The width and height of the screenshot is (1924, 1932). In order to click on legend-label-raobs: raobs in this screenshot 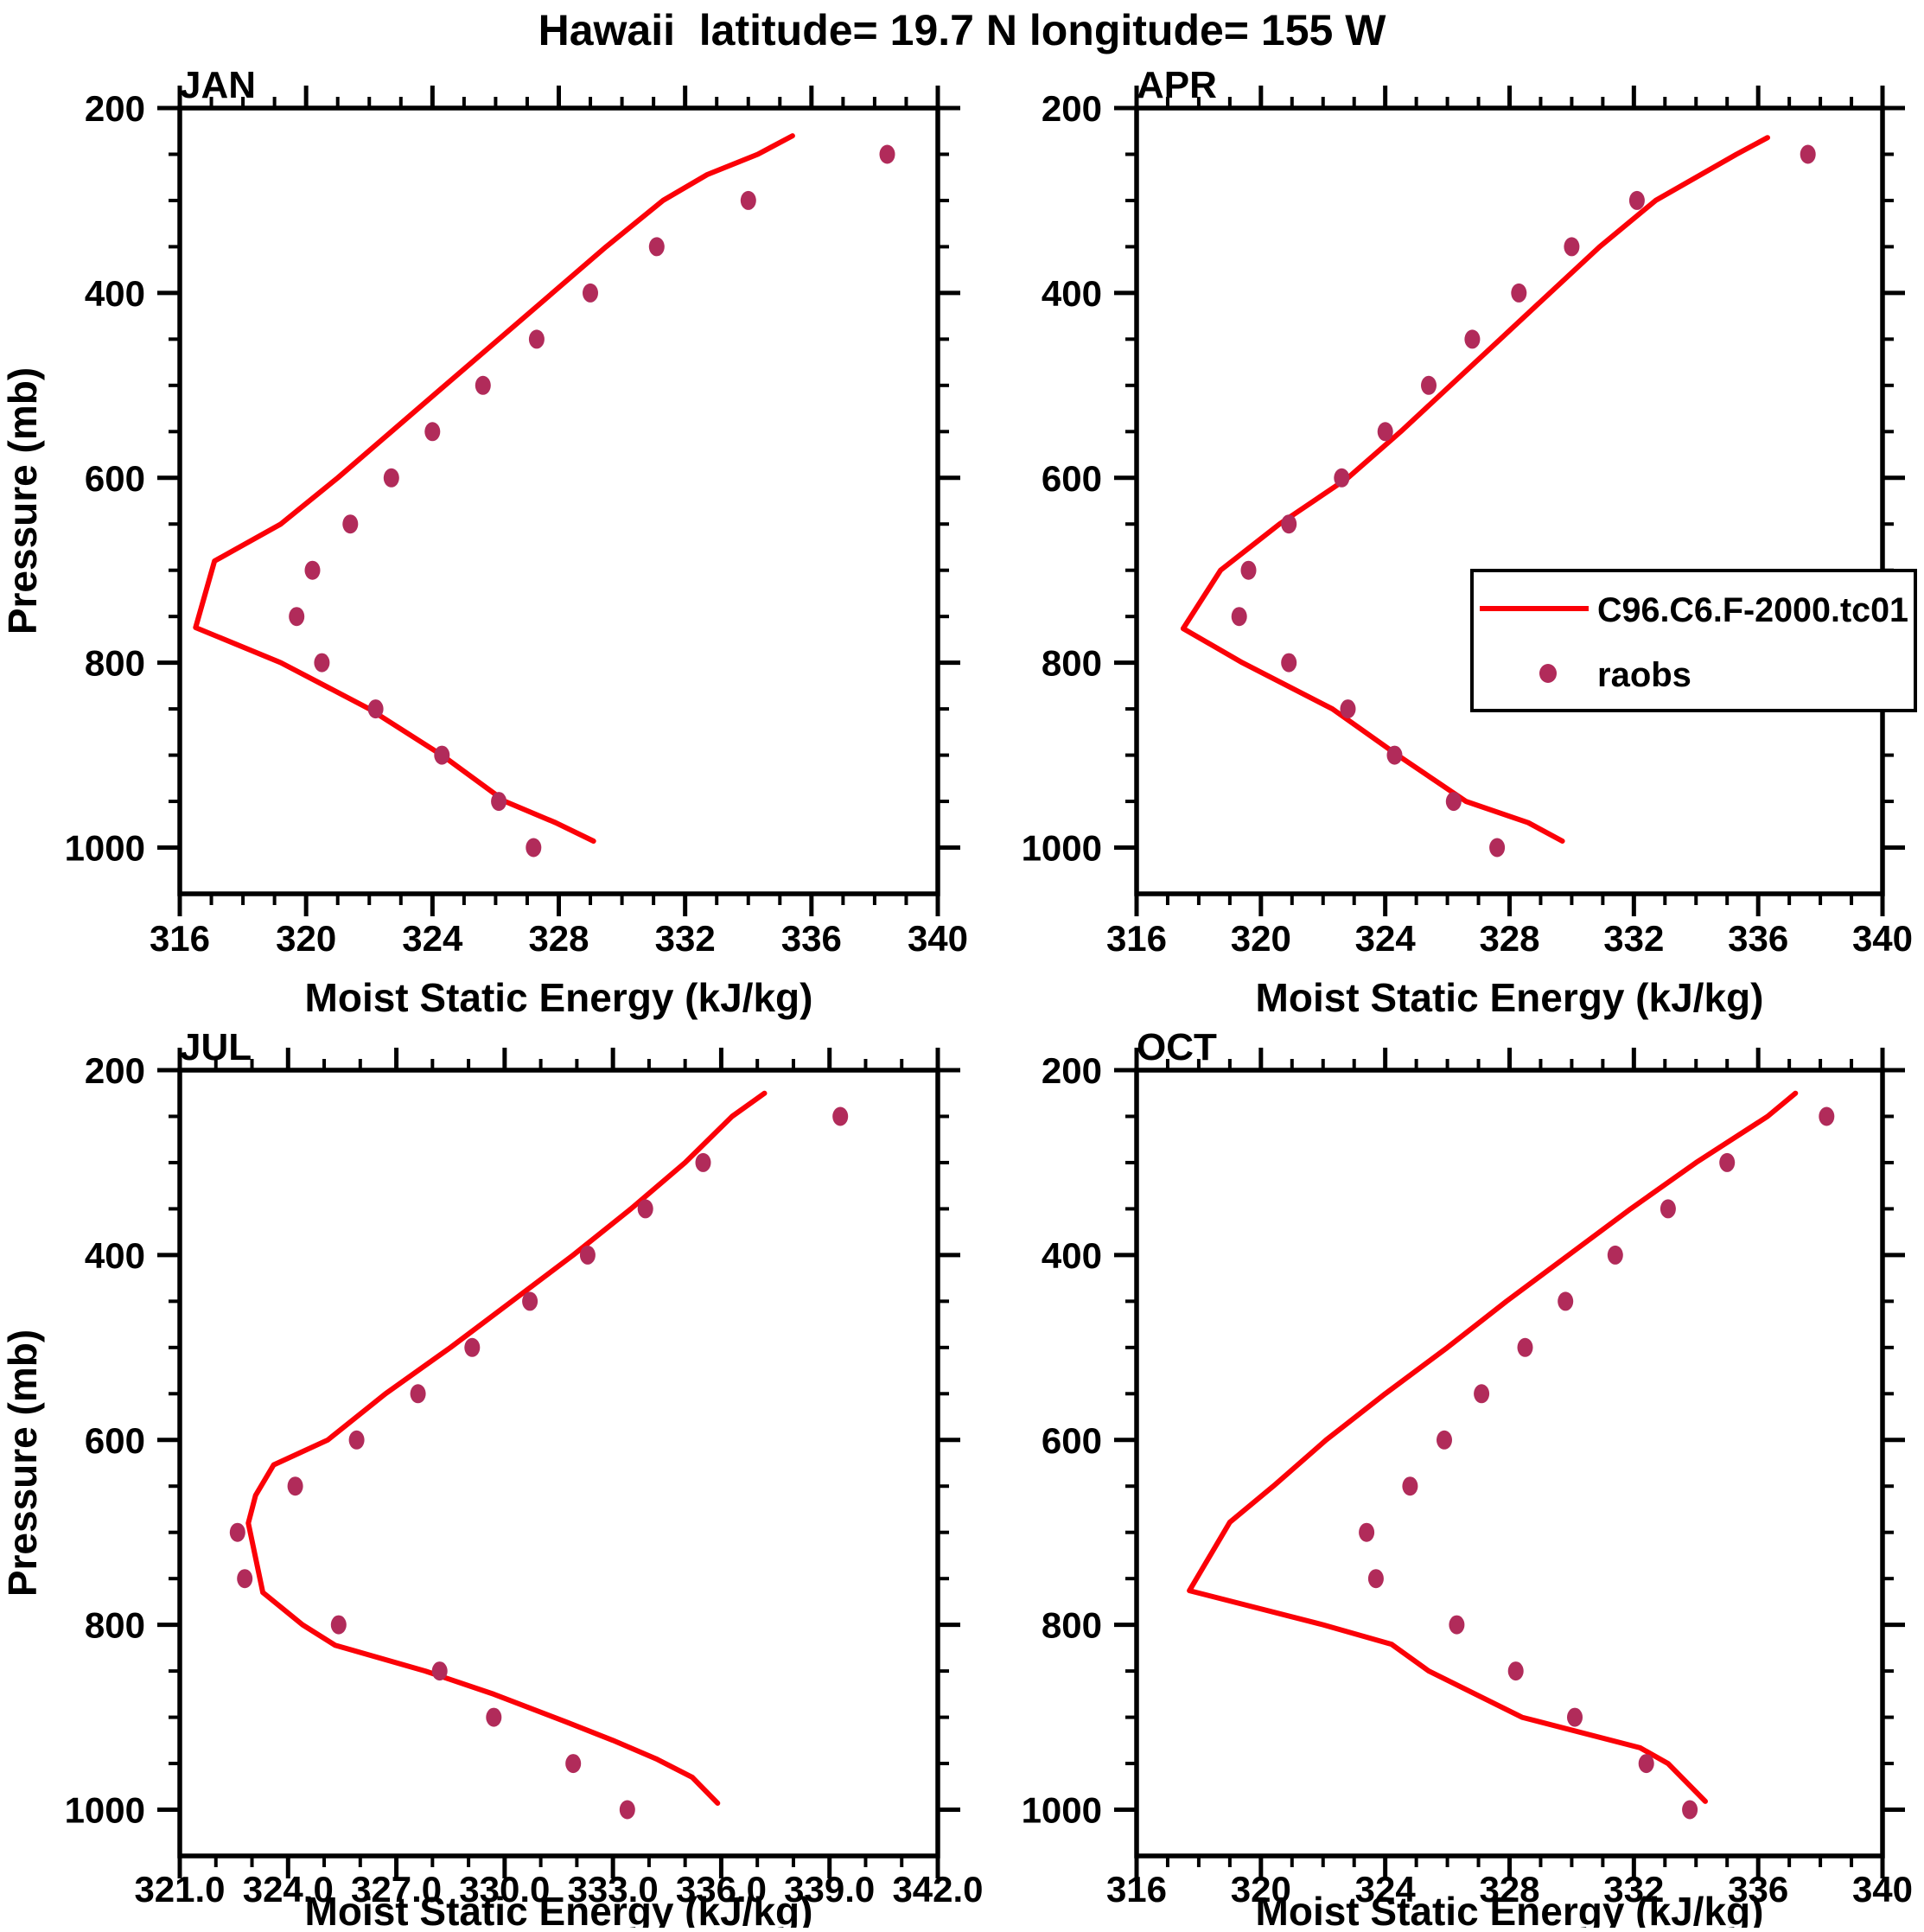, I will do `click(1644, 675)`.